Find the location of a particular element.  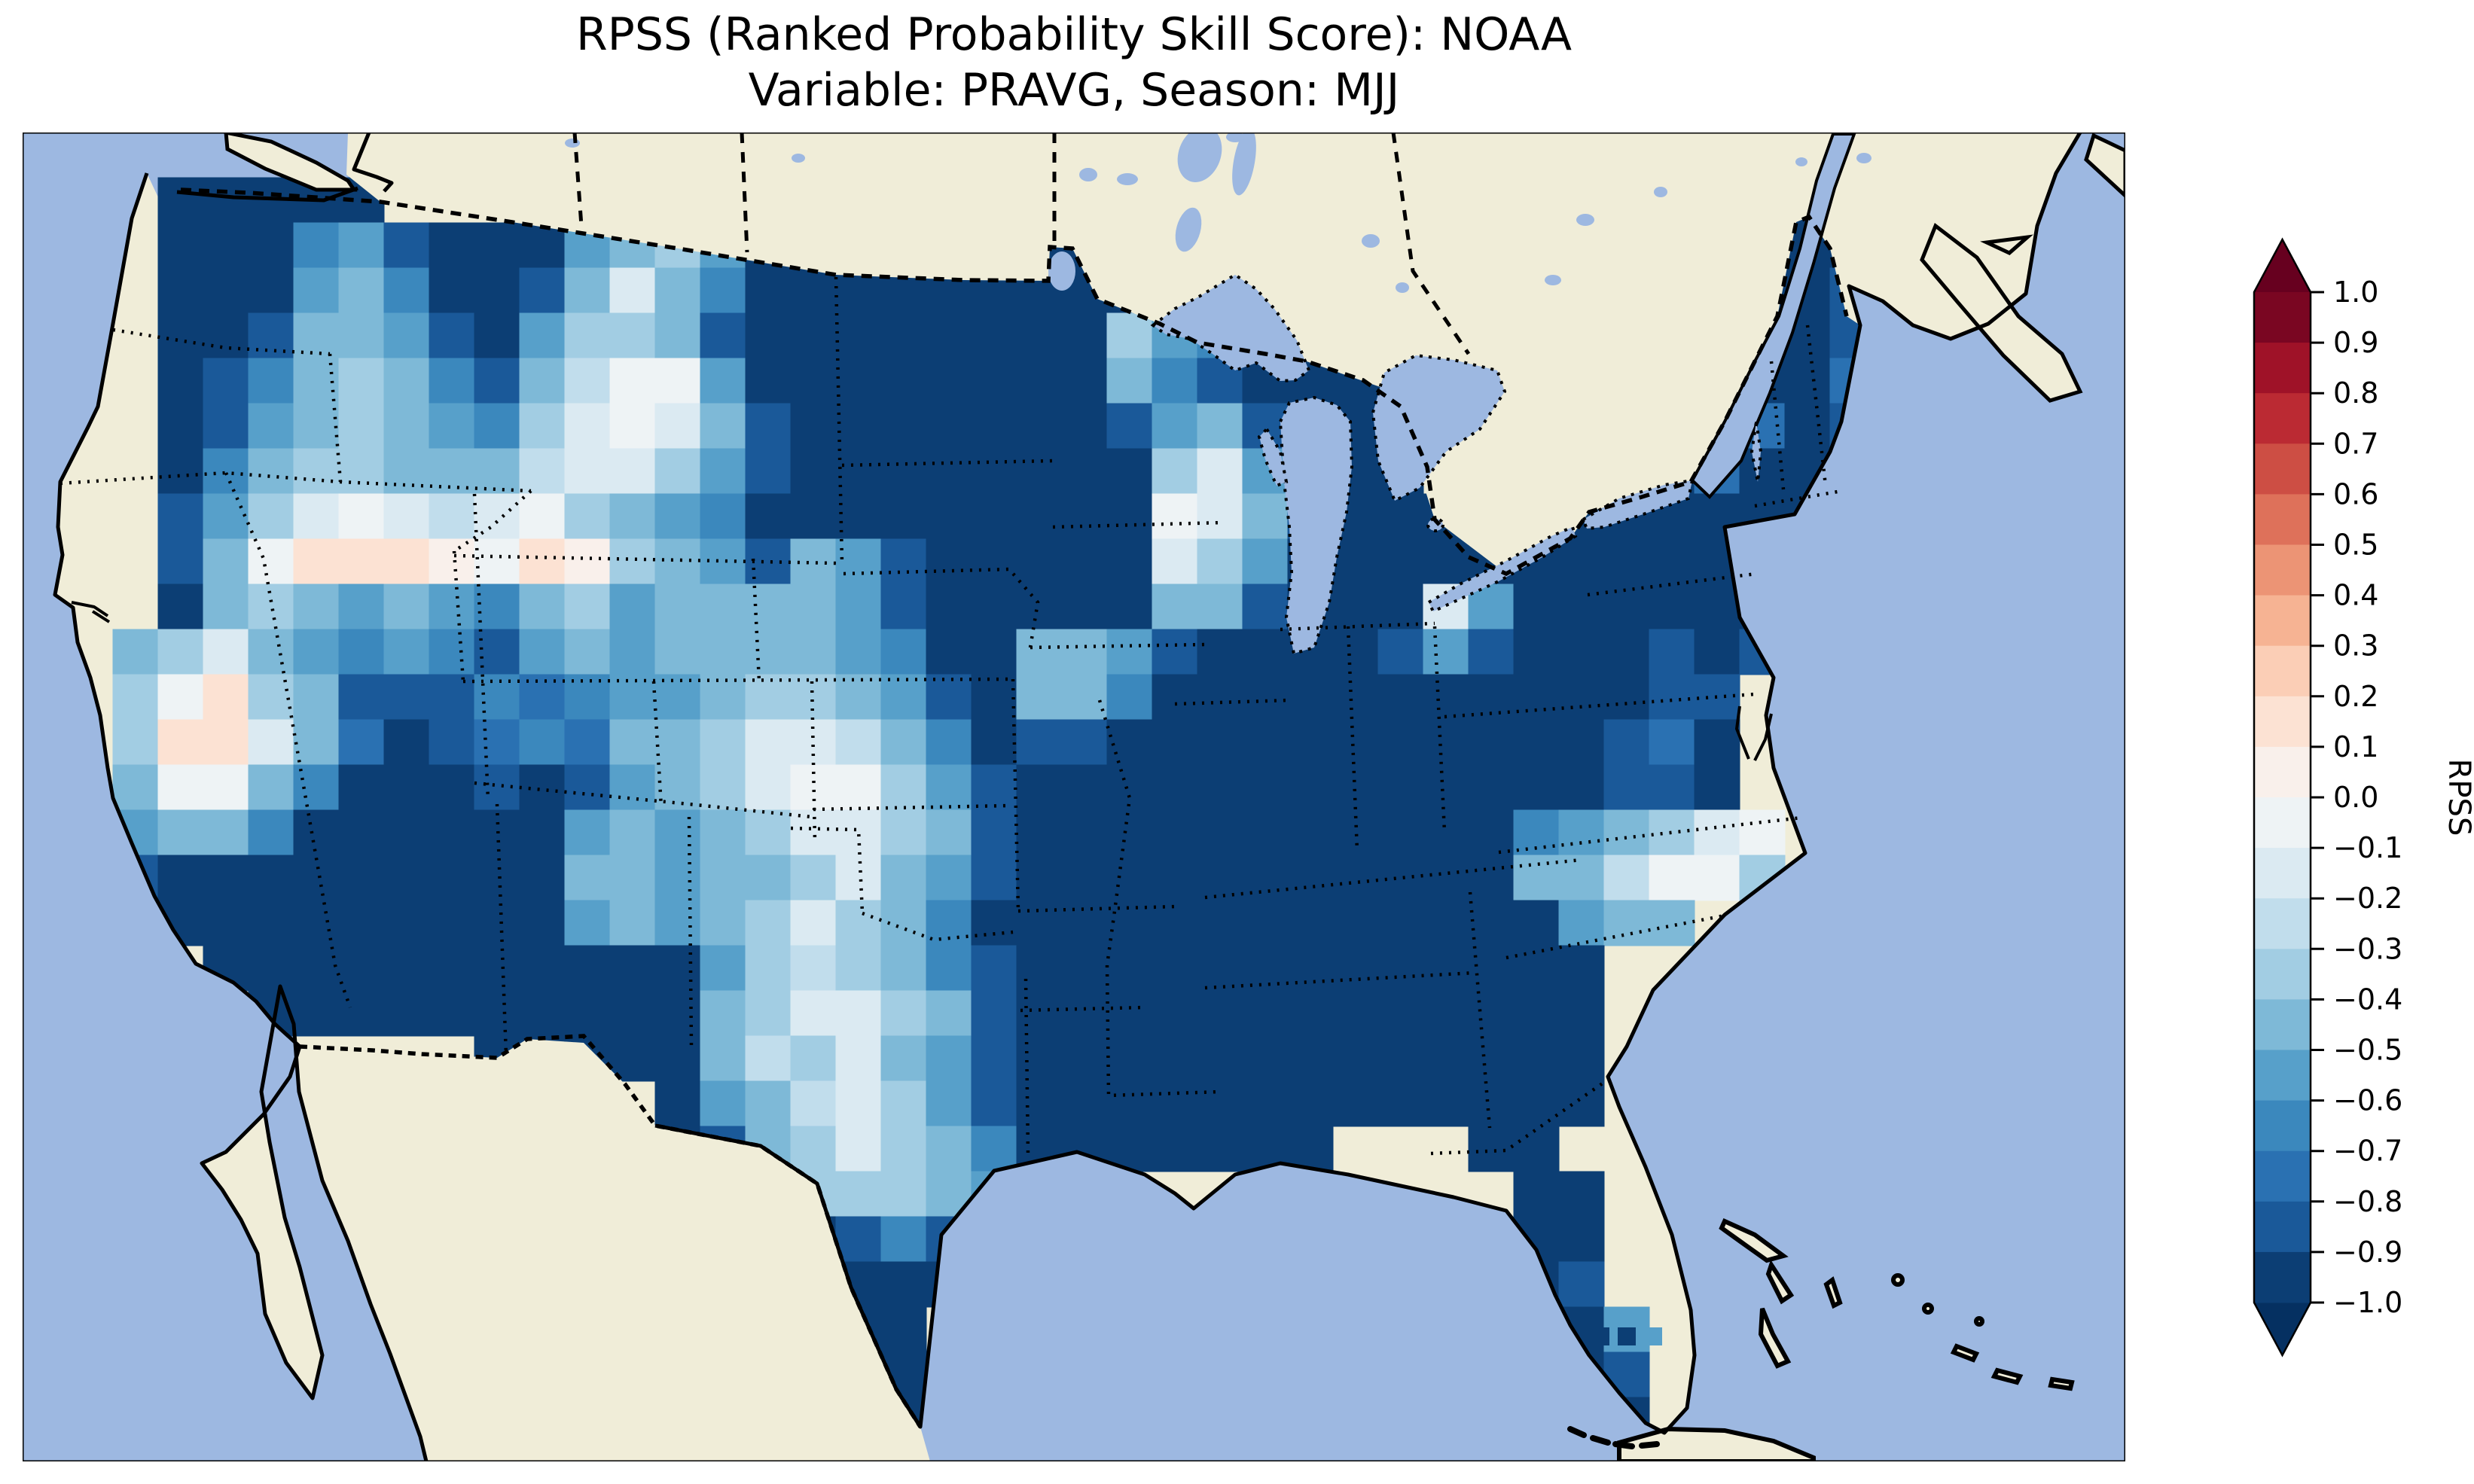

colorbar-tick-label: −0.2 is located at coordinates (2367, 898).